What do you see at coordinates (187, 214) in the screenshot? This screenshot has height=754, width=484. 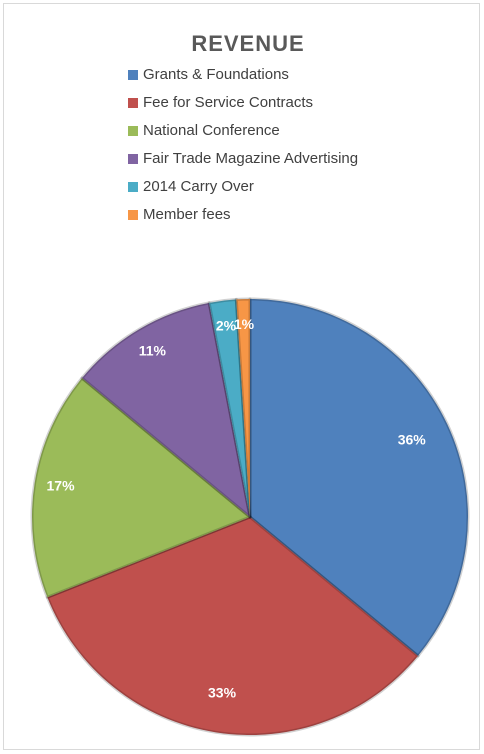 I see `legend-label: Member fees` at bounding box center [187, 214].